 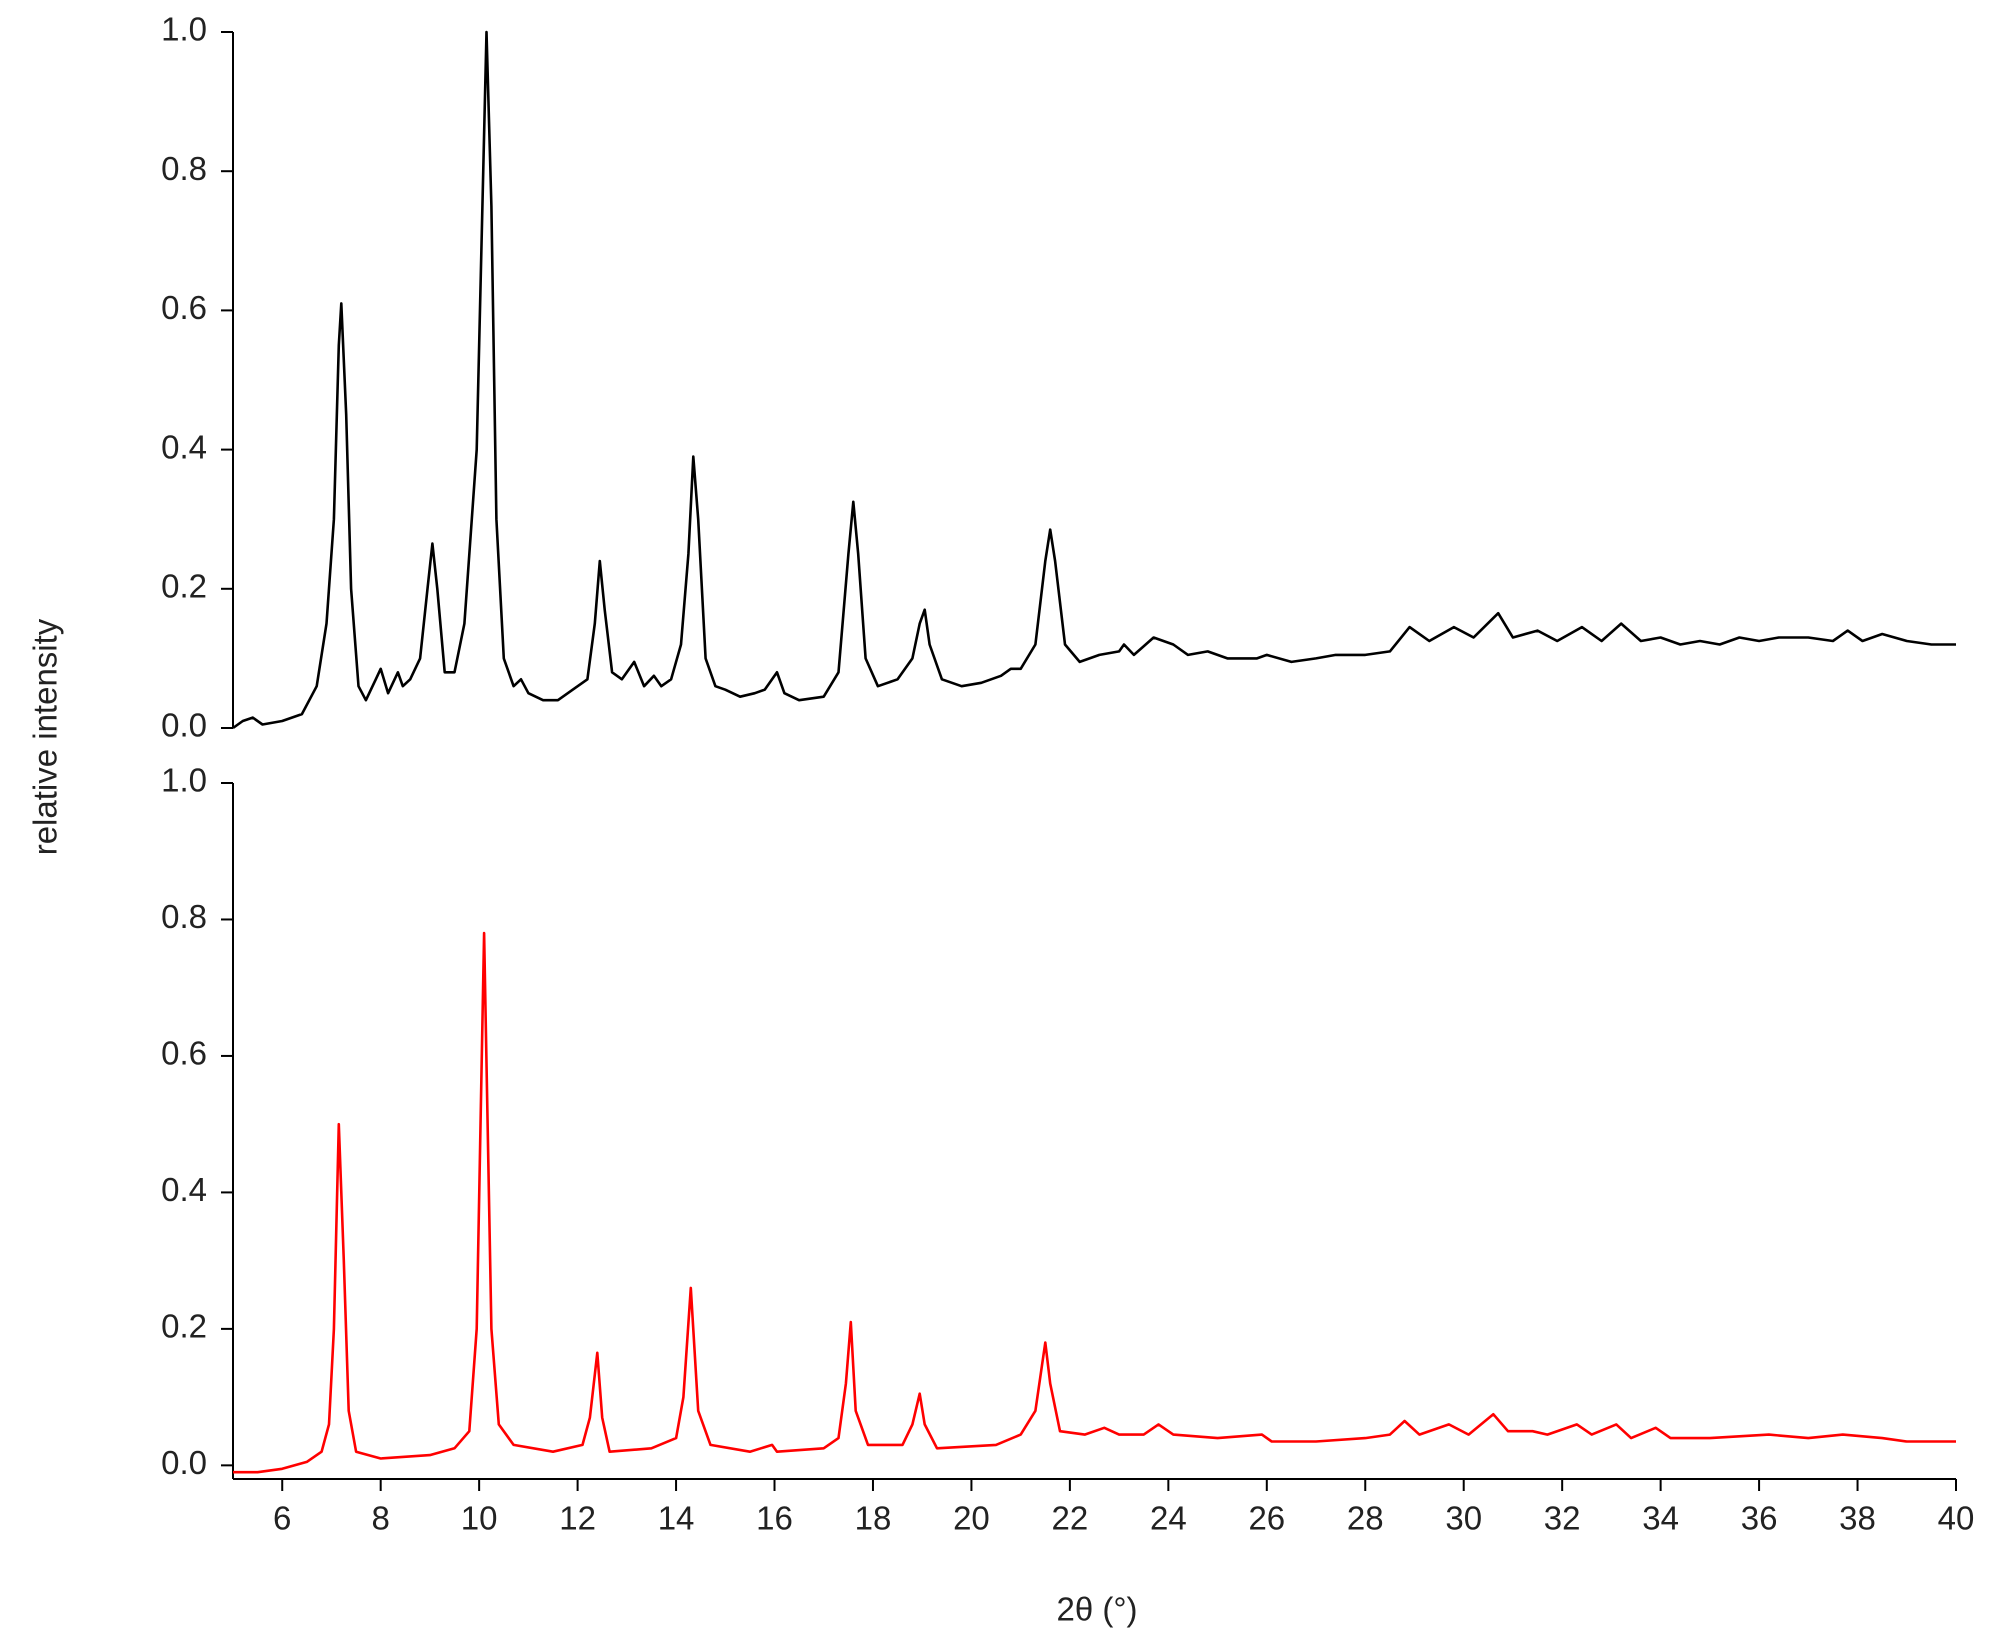 I want to click on y-axis-label: relative intensity, so click(x=45, y=736).